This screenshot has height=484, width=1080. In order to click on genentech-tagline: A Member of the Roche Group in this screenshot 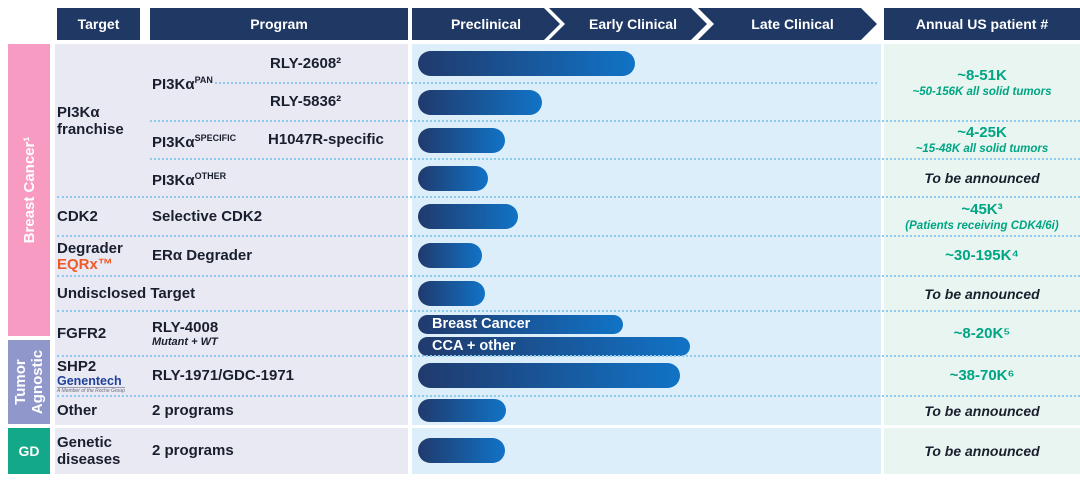, I will do `click(91, 390)`.